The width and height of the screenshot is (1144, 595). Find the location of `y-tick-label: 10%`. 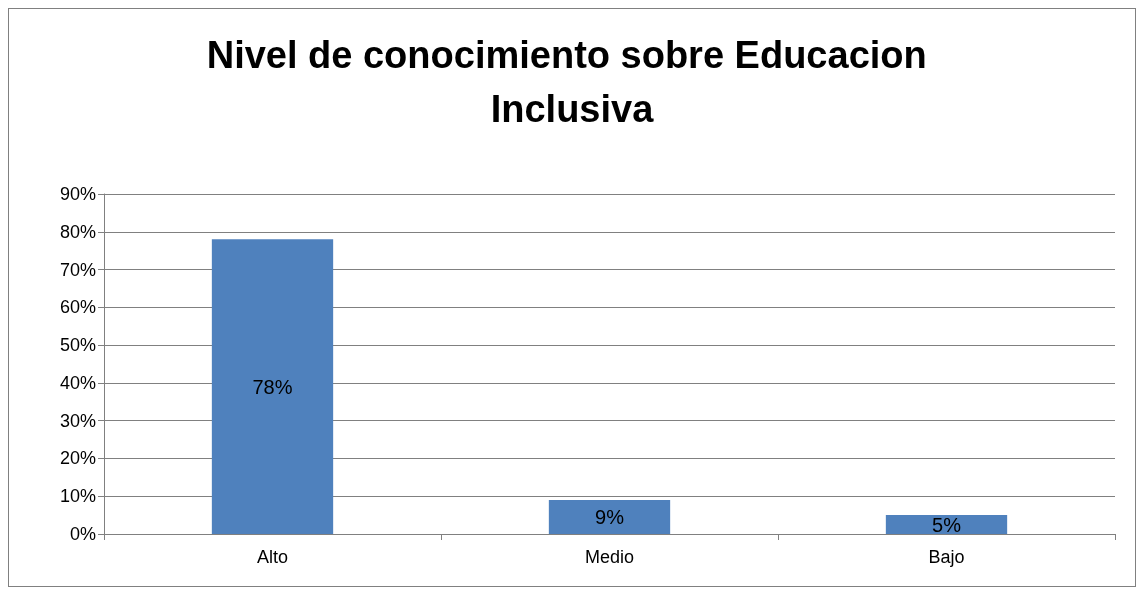

y-tick-label: 10% is located at coordinates (77, 496).